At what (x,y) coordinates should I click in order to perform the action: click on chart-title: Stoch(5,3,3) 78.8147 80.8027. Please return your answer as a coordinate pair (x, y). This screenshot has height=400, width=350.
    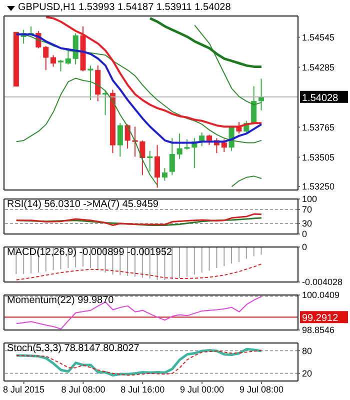
    Looking at the image, I should click on (73, 348).